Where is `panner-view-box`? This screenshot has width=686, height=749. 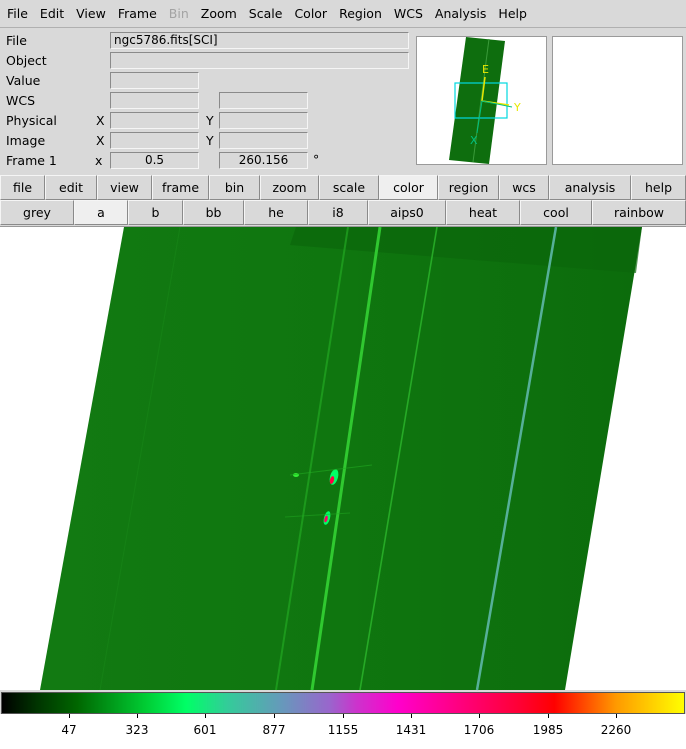
panner-view-box is located at coordinates (481, 100).